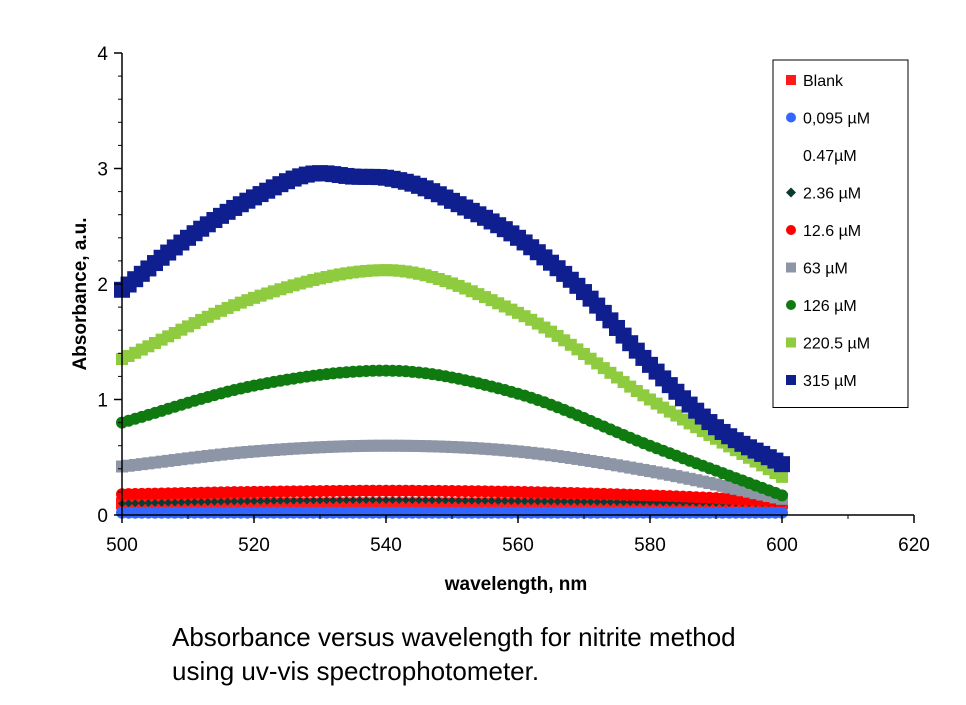 The height and width of the screenshot is (705, 966). Describe the element at coordinates (102, 170) in the screenshot. I see `y-tick-label: 3` at that location.